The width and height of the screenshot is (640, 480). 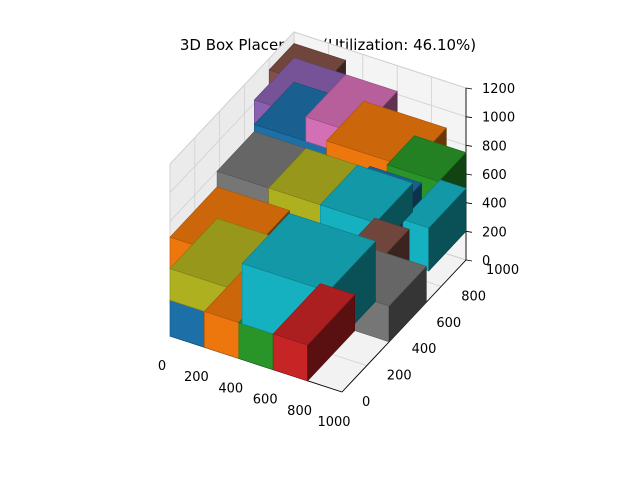 I want to click on z-tick-label: 1000, so click(x=498, y=118).